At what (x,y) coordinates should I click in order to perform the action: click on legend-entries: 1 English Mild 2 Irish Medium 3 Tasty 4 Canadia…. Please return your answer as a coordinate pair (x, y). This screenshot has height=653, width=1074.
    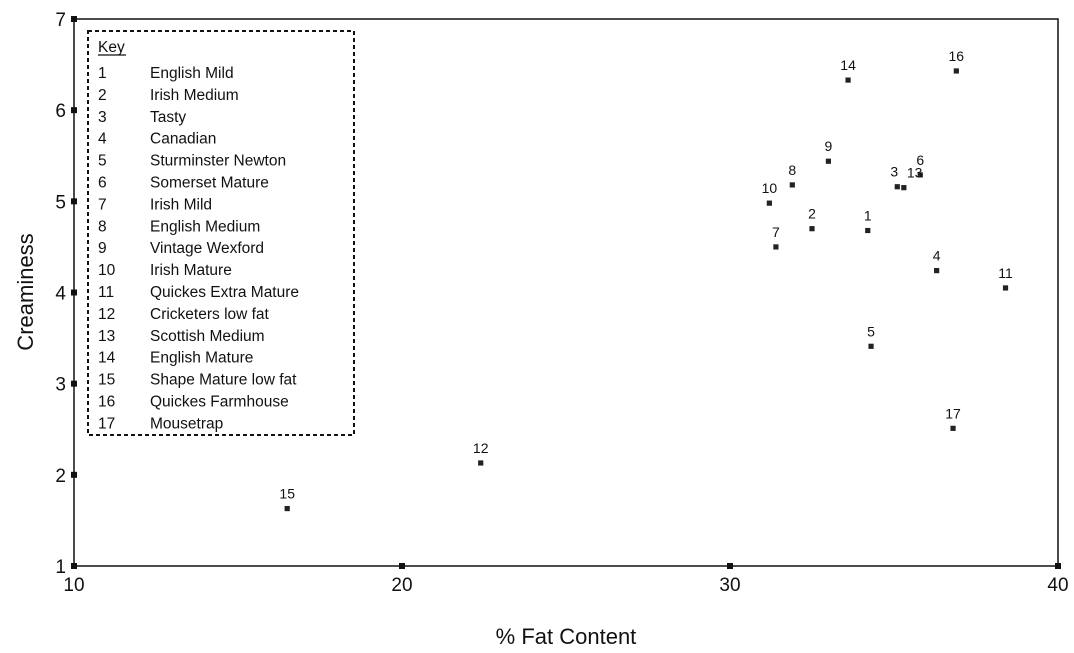
    Looking at the image, I should click on (198, 248).